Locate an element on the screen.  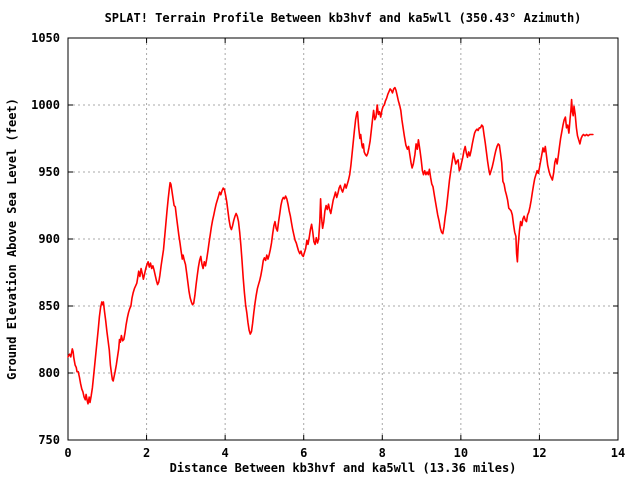
y-axis-tick-labels: 750 800 850 900 950 1000 1050 is located at coordinates (45, 239).